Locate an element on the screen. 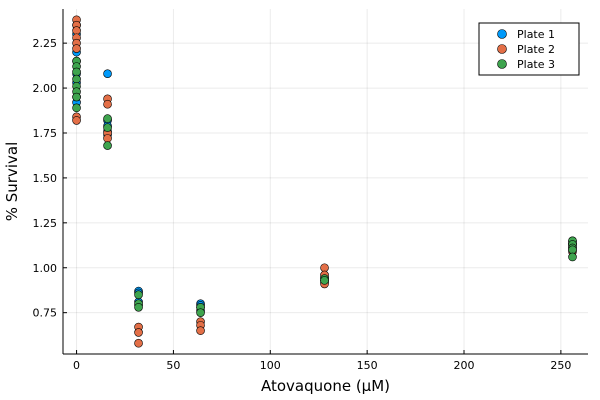 This screenshot has height=400, width=600. y-tick-label: 1.50 is located at coordinates (45, 178).